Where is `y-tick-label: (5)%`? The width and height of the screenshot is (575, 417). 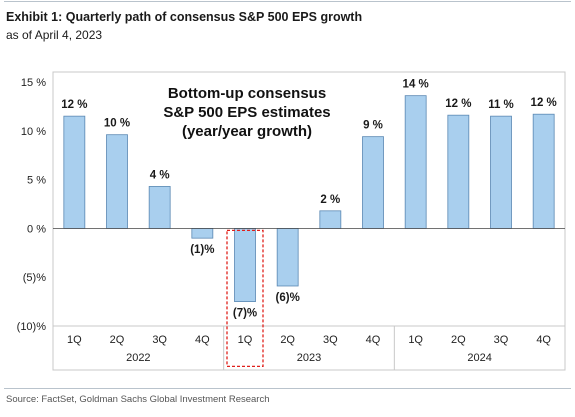 y-tick-label: (5)% is located at coordinates (34, 278).